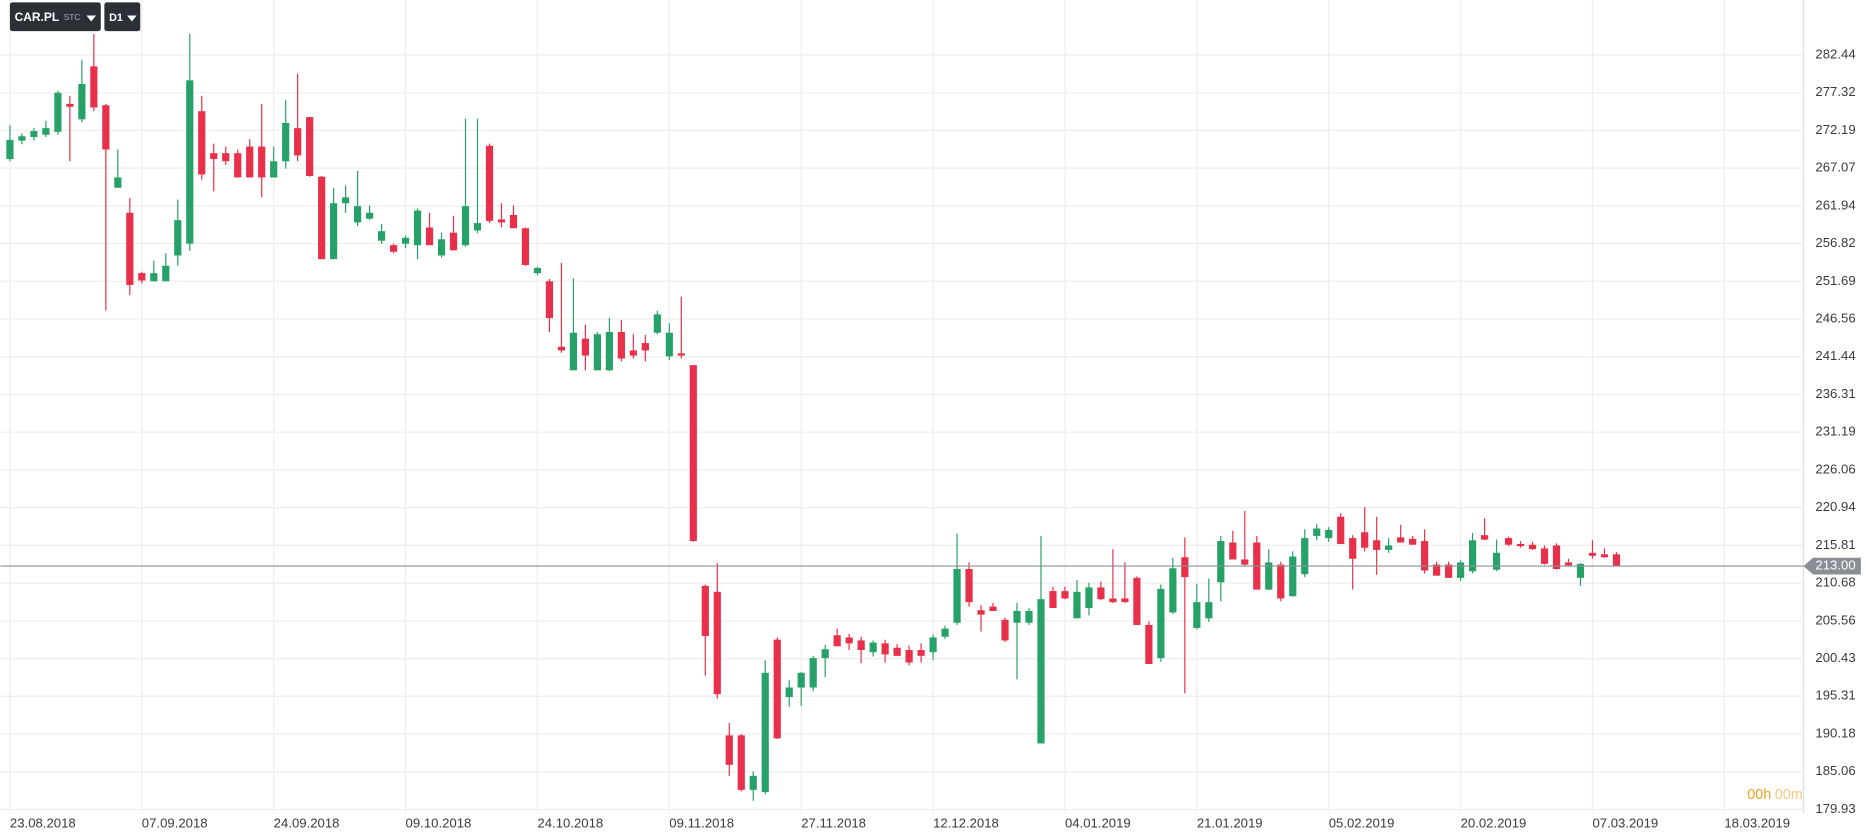 This screenshot has width=1866, height=837. I want to click on x-tick-label: 24.09.2018, so click(307, 822).